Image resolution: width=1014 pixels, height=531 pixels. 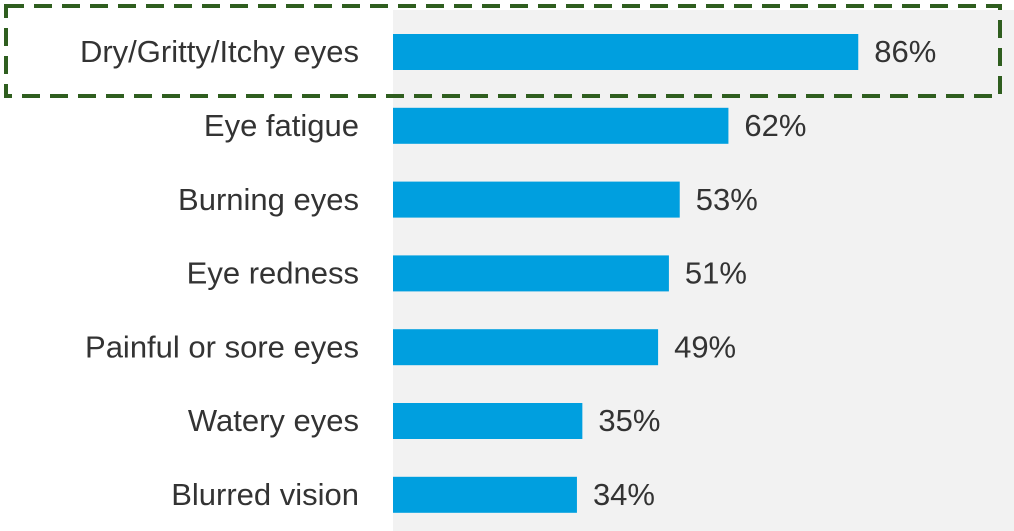 I want to click on value-label: 62%, so click(x=775, y=125).